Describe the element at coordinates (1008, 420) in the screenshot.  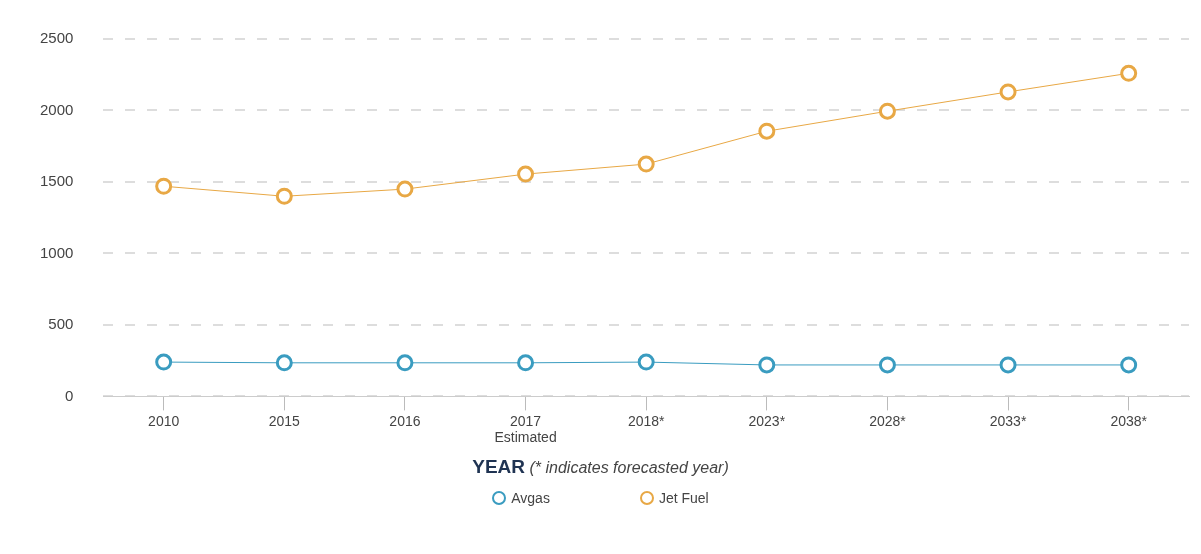
I see `x-tick-label: 2033*` at that location.